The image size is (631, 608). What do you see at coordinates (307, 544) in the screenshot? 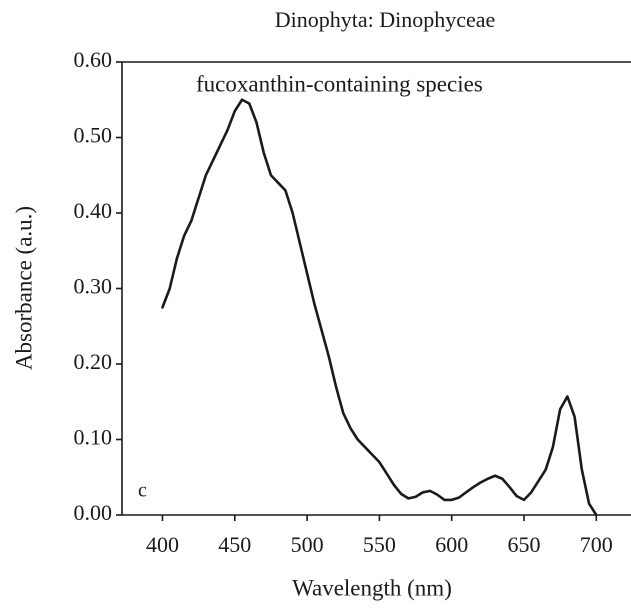
I see `x-tick-label: 500` at bounding box center [307, 544].